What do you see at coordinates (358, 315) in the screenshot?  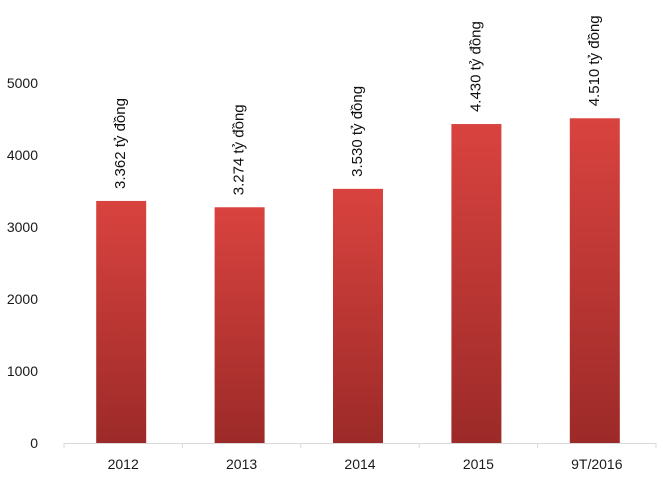 I see `bar-2014` at bounding box center [358, 315].